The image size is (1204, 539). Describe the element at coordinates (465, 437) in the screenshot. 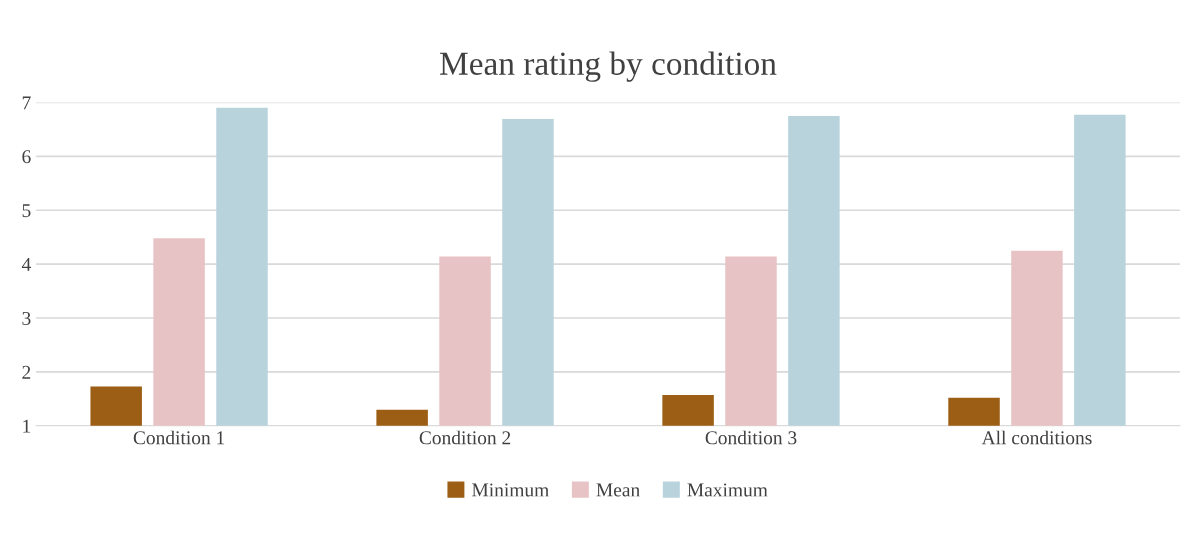

I see `x-tick-label: Condition 2` at that location.